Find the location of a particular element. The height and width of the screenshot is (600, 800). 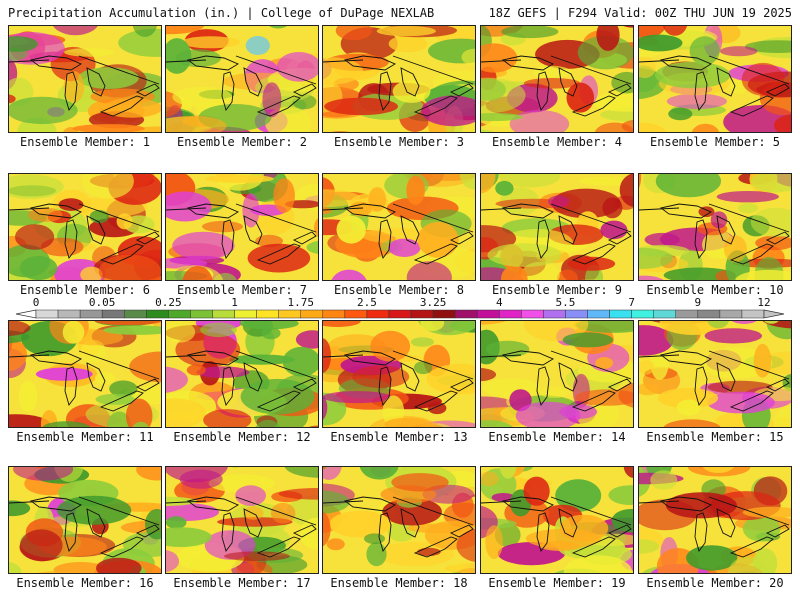

member-caption: Ensemble Member: 1 is located at coordinates (85, 142).